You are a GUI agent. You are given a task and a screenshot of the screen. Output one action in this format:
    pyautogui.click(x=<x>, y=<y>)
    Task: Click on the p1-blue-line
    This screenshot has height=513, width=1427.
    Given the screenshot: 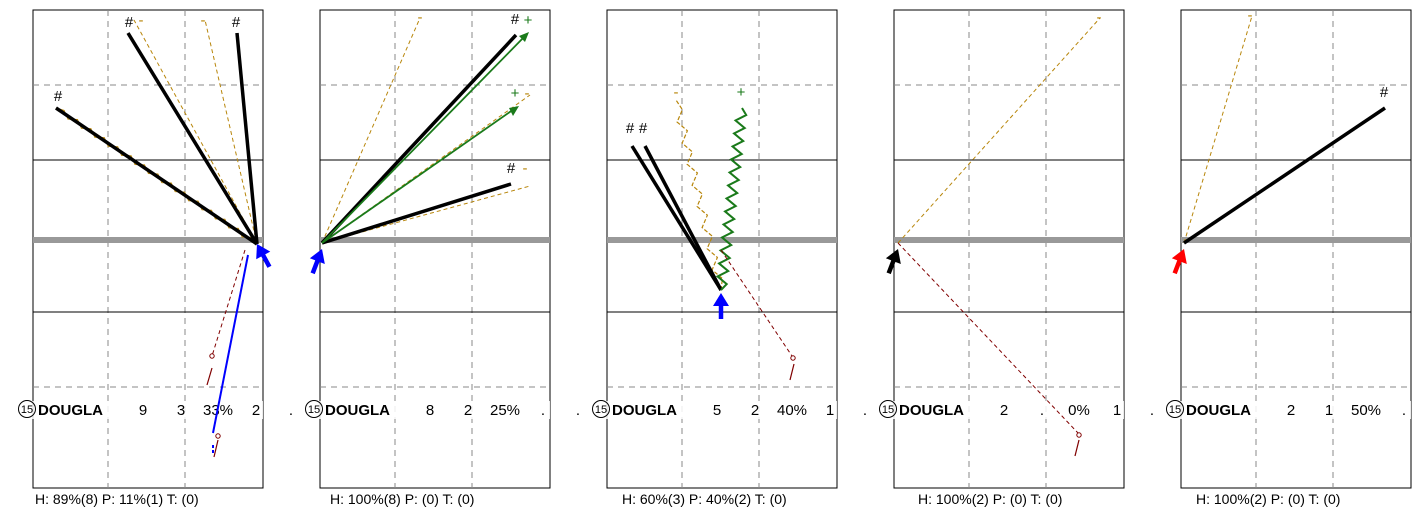 What is the action you would take?
    pyautogui.click(x=230, y=344)
    